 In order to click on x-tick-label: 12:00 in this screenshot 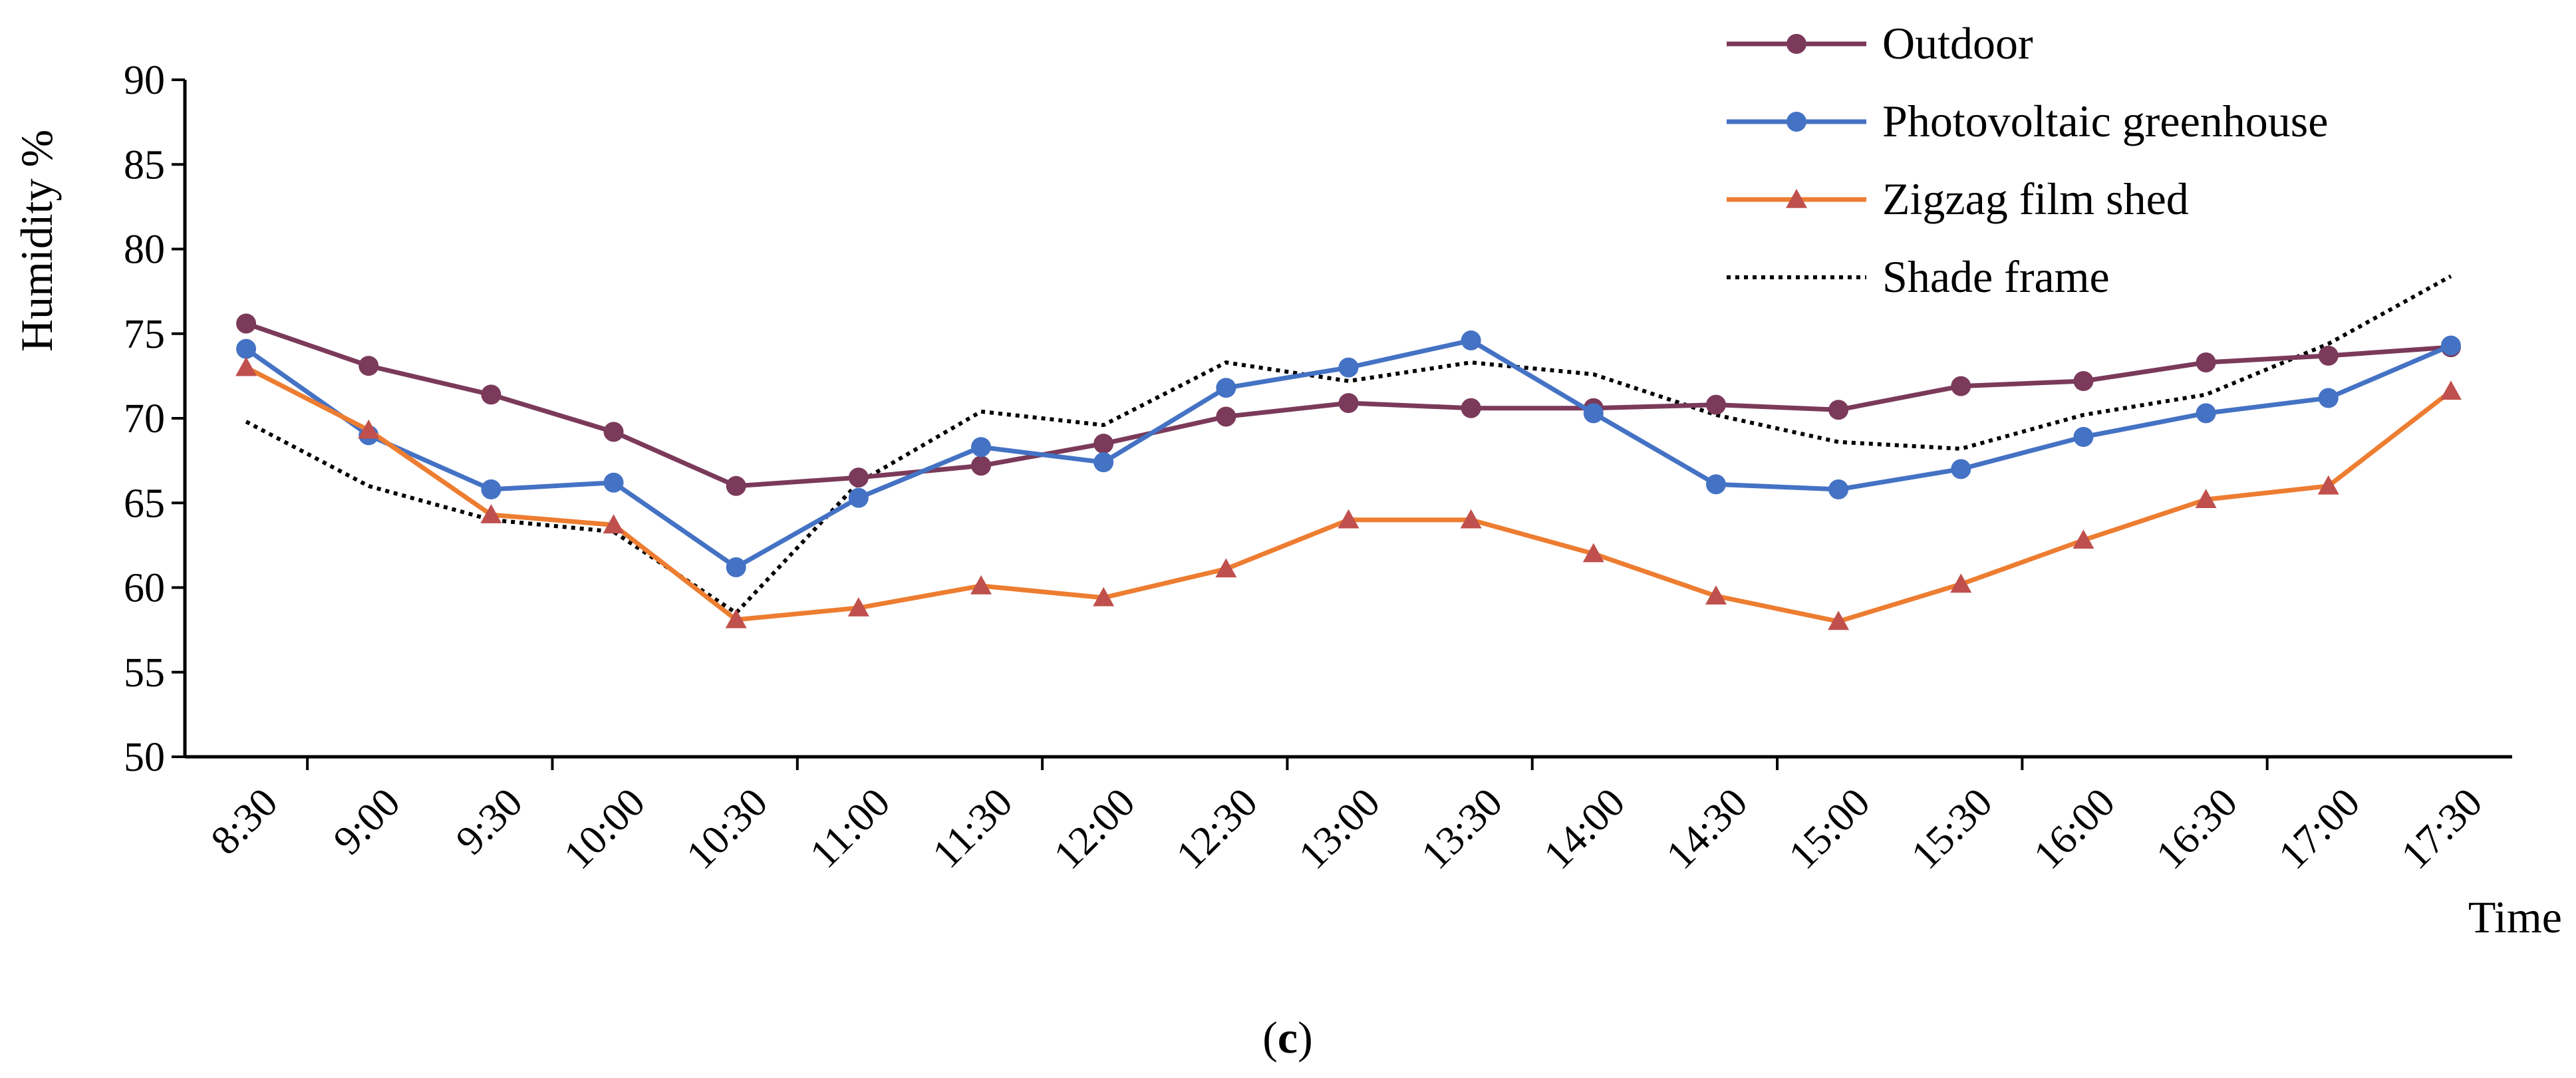, I will do `click(1095, 828)`.